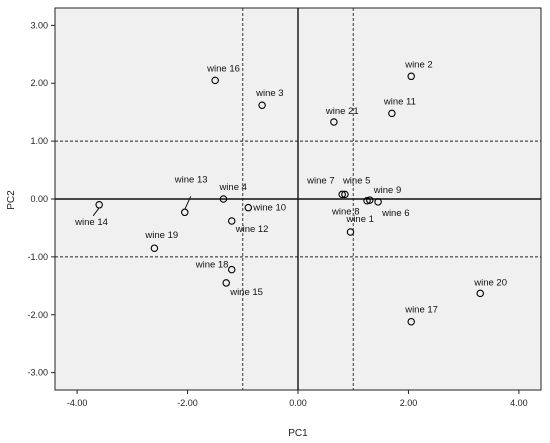  I want to click on point-label: wine 5, so click(356, 180).